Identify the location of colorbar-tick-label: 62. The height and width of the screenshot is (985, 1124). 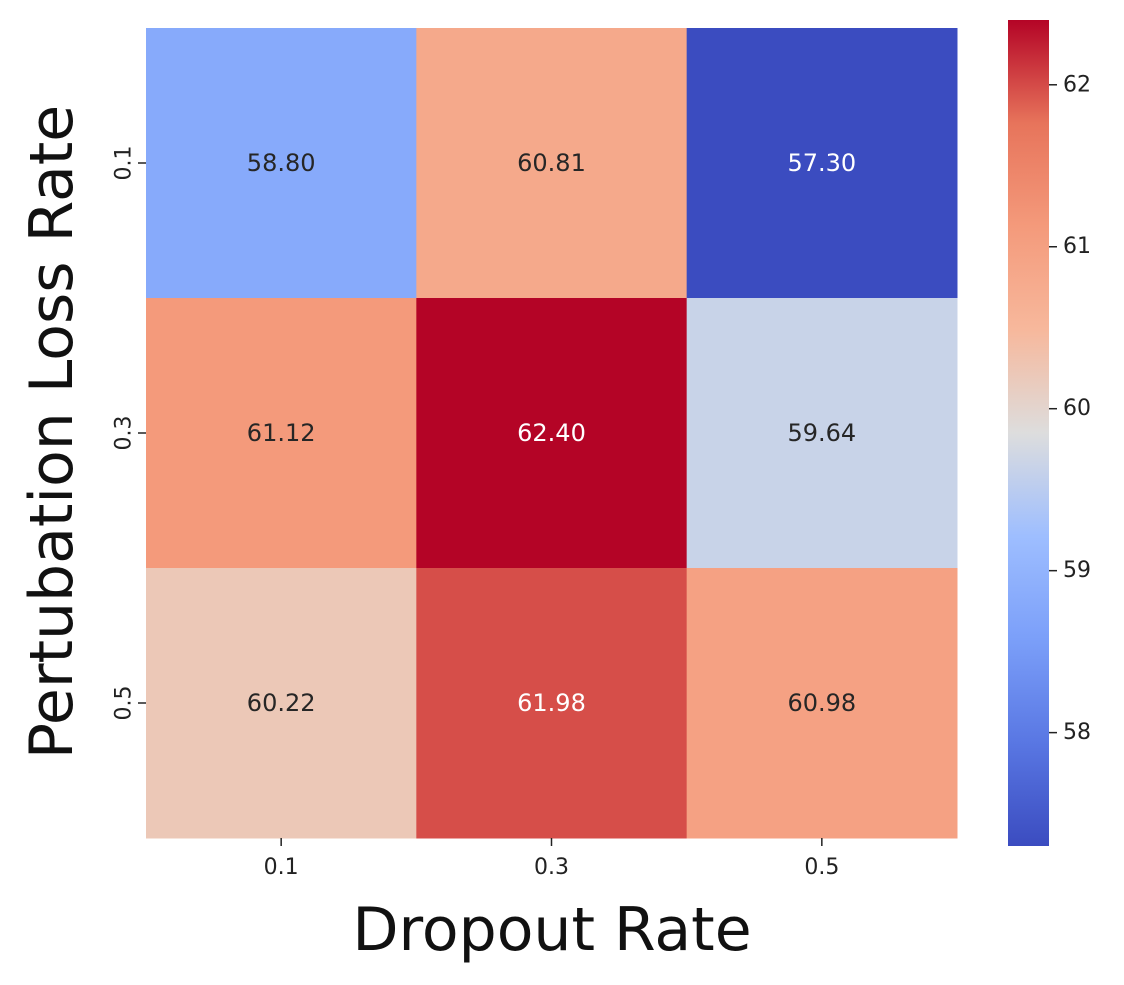
(1077, 84).